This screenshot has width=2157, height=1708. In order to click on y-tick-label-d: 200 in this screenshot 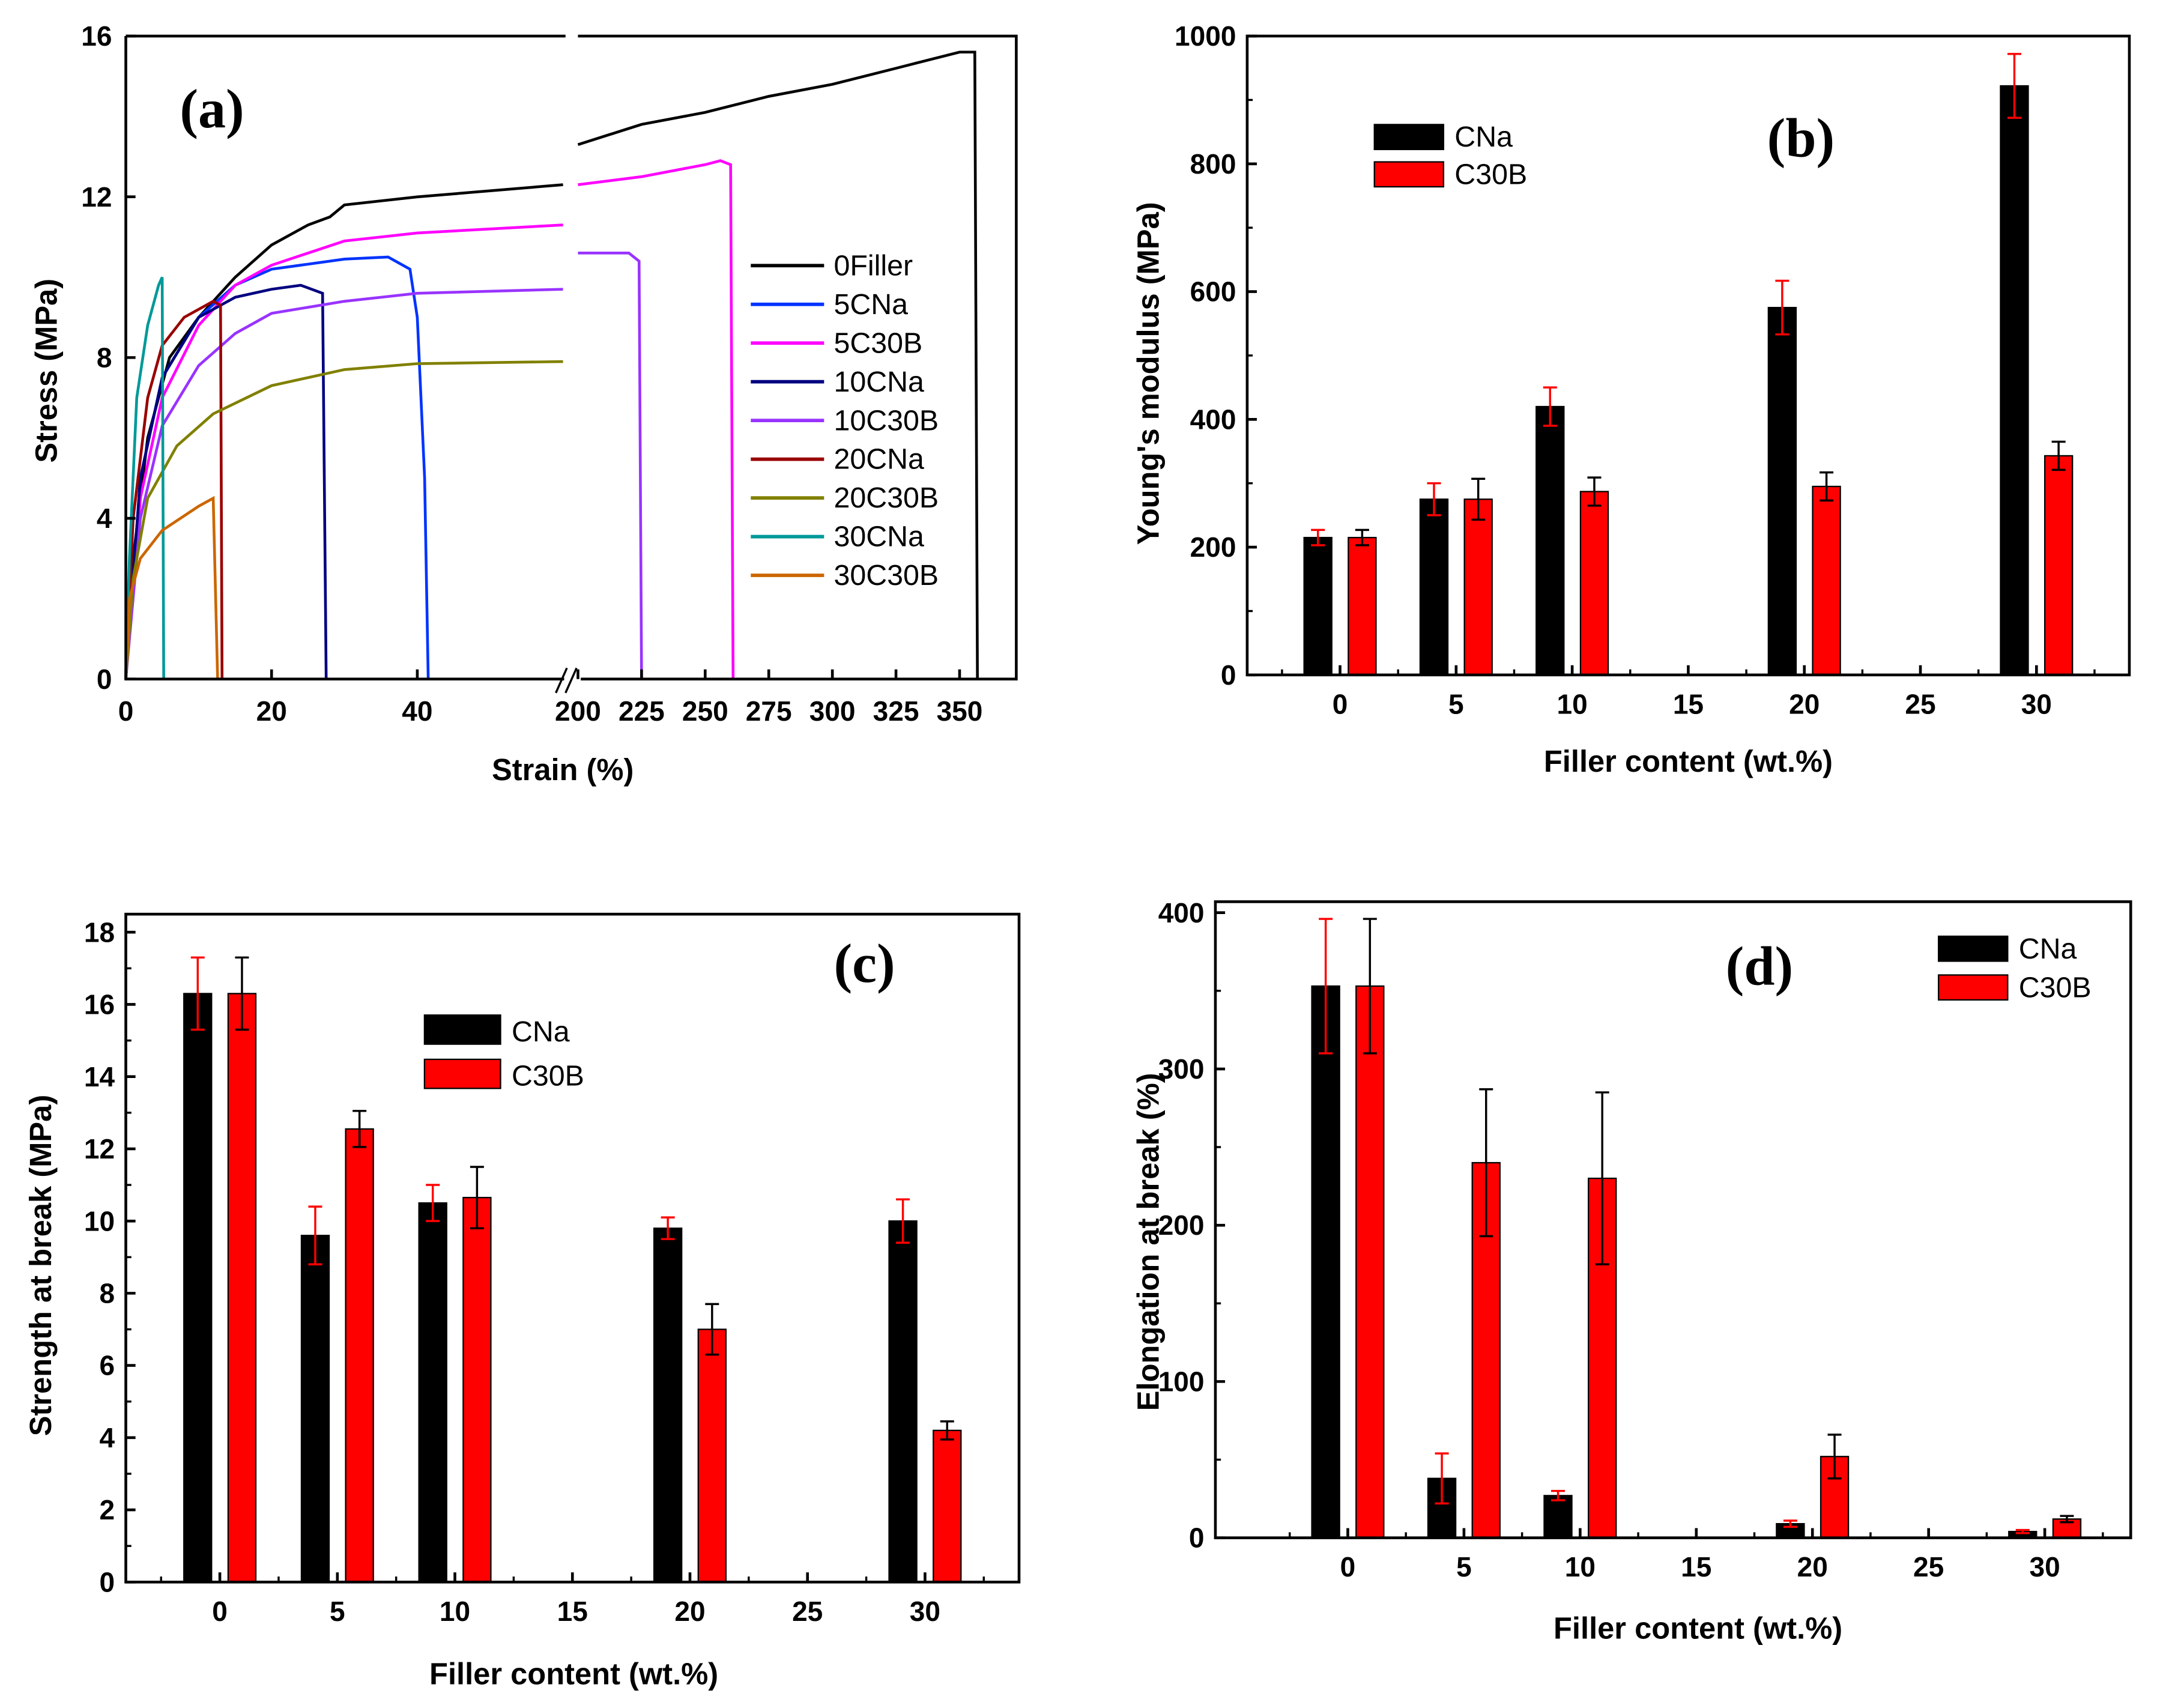, I will do `click(1181, 1225)`.